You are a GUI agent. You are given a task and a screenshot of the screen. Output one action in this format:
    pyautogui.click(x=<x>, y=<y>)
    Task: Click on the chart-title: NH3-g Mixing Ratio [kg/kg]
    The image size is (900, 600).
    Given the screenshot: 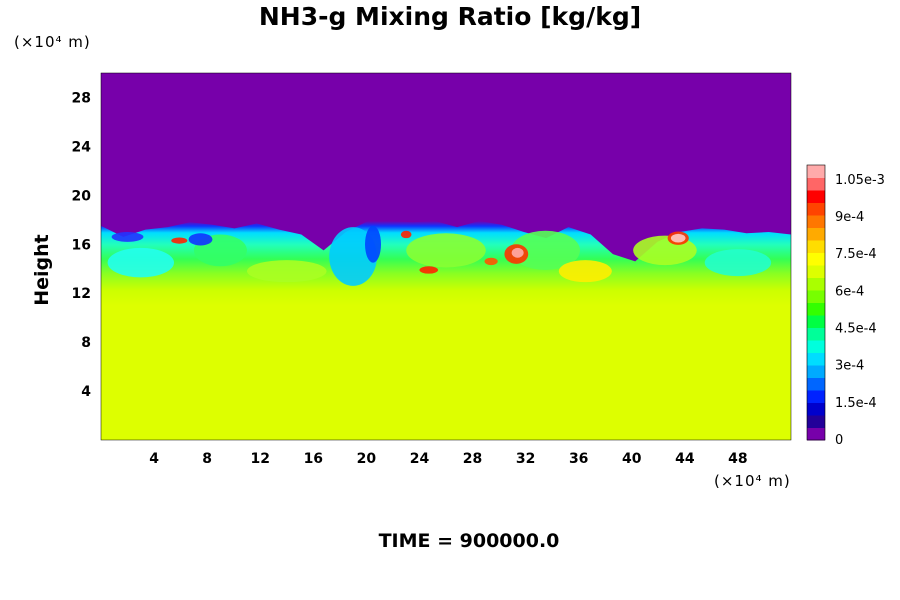 What is the action you would take?
    pyautogui.click(x=450, y=16)
    